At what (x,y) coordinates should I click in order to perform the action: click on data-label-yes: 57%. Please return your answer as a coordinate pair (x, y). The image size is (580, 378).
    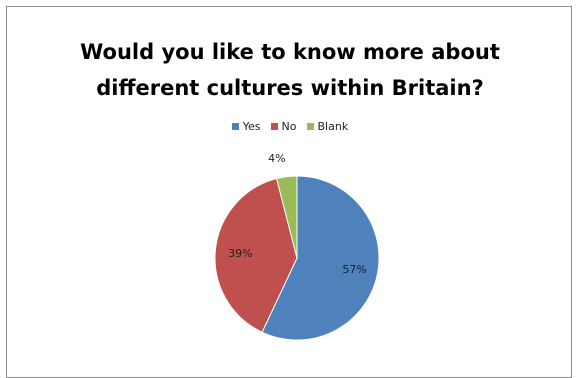
    Looking at the image, I should click on (354, 269).